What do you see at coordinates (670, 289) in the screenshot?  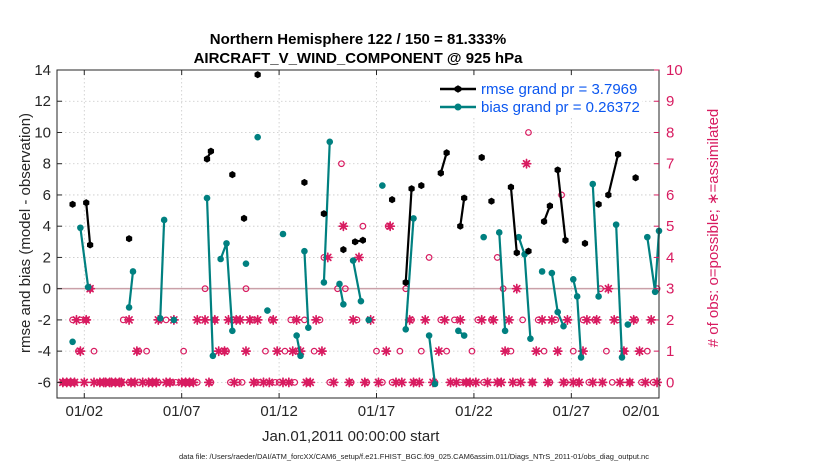 I see `y-right-tick-label: 3` at bounding box center [670, 289].